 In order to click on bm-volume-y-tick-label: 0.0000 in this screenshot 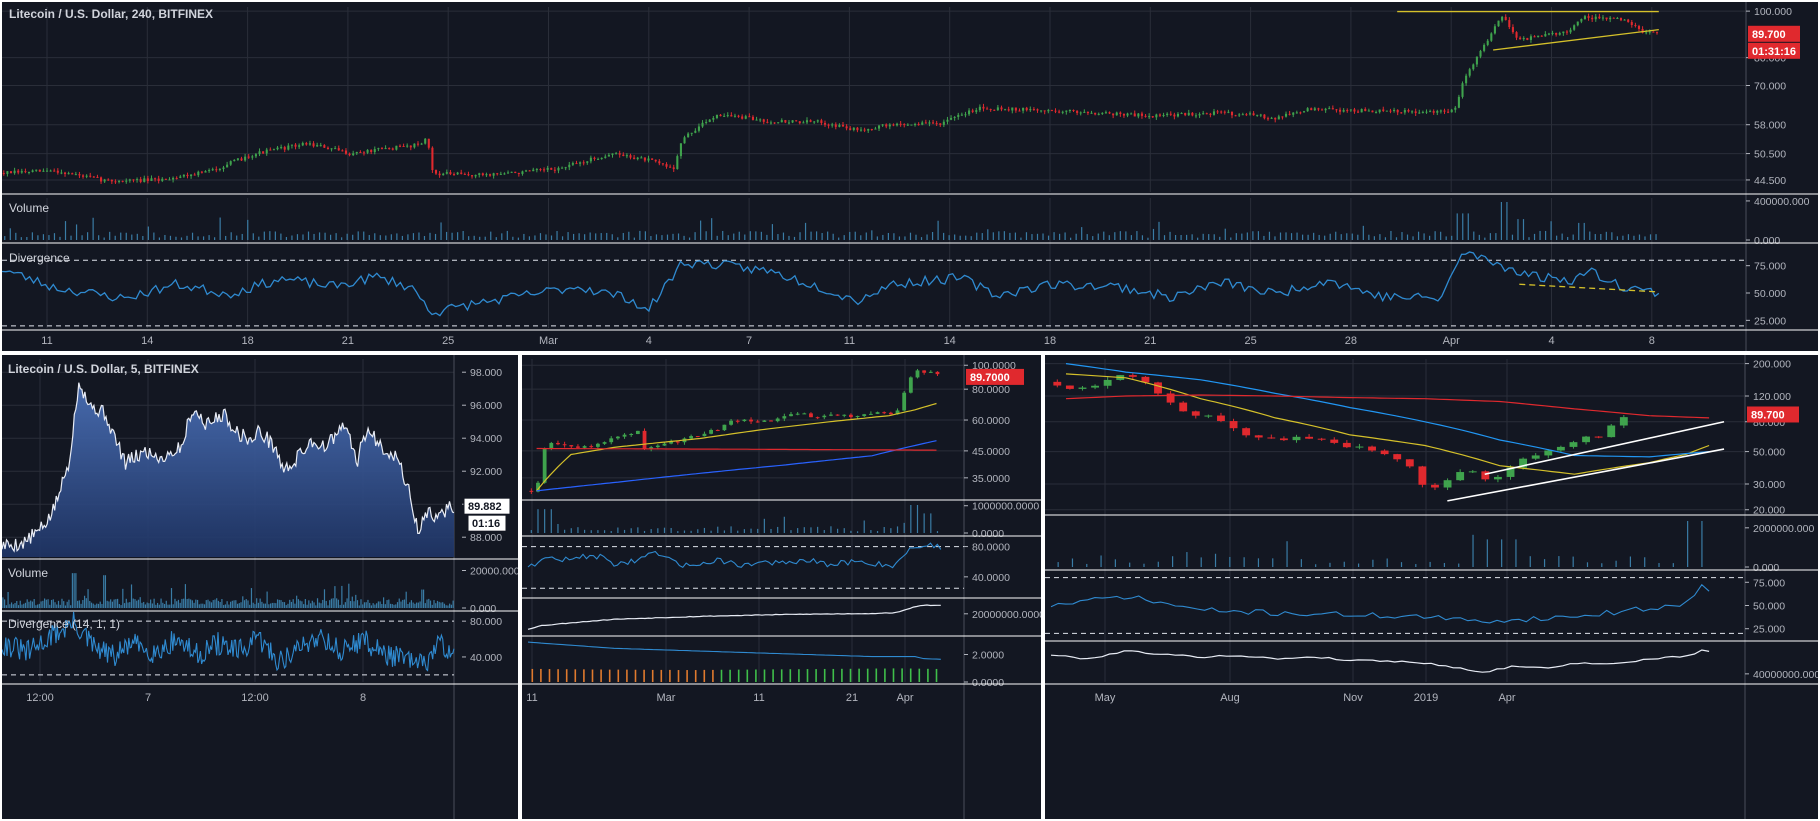, I will do `click(988, 534)`.